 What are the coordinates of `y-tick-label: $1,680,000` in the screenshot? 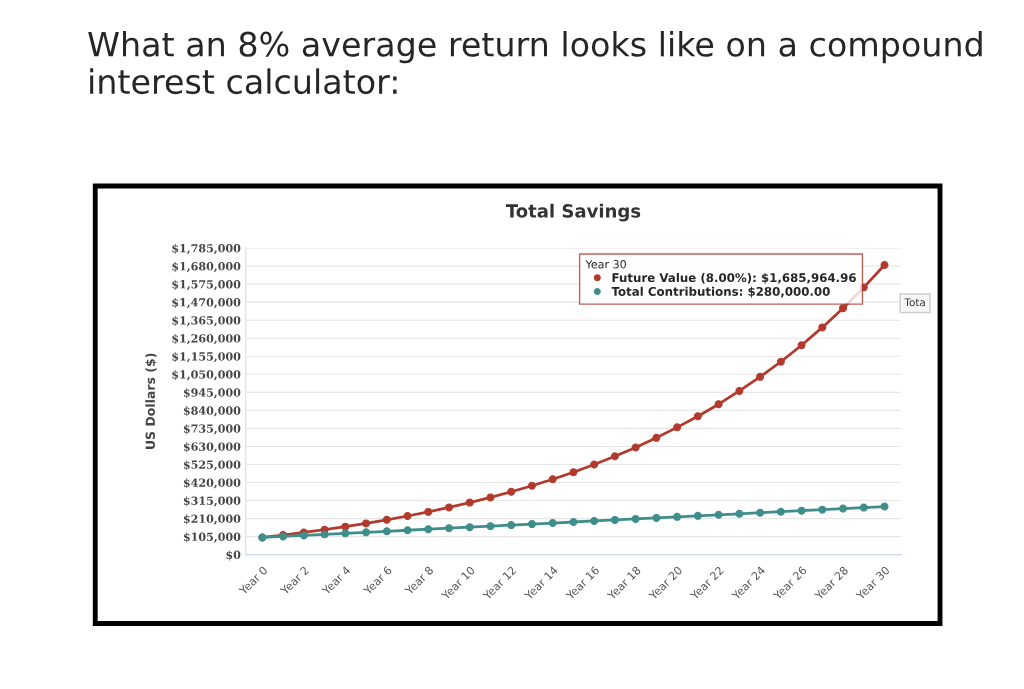 It's located at (206, 267).